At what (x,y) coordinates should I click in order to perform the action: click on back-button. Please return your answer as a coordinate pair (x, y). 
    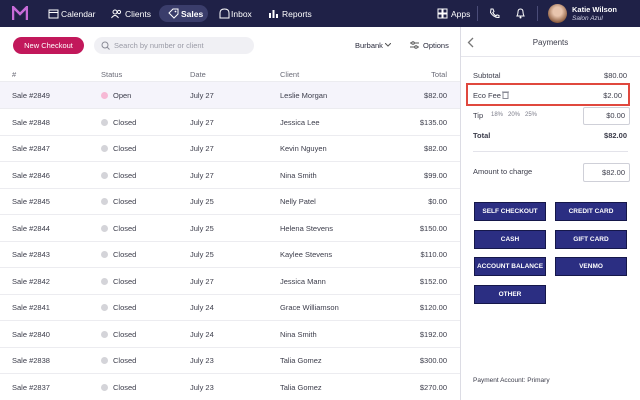
    Looking at the image, I should click on (470, 42).